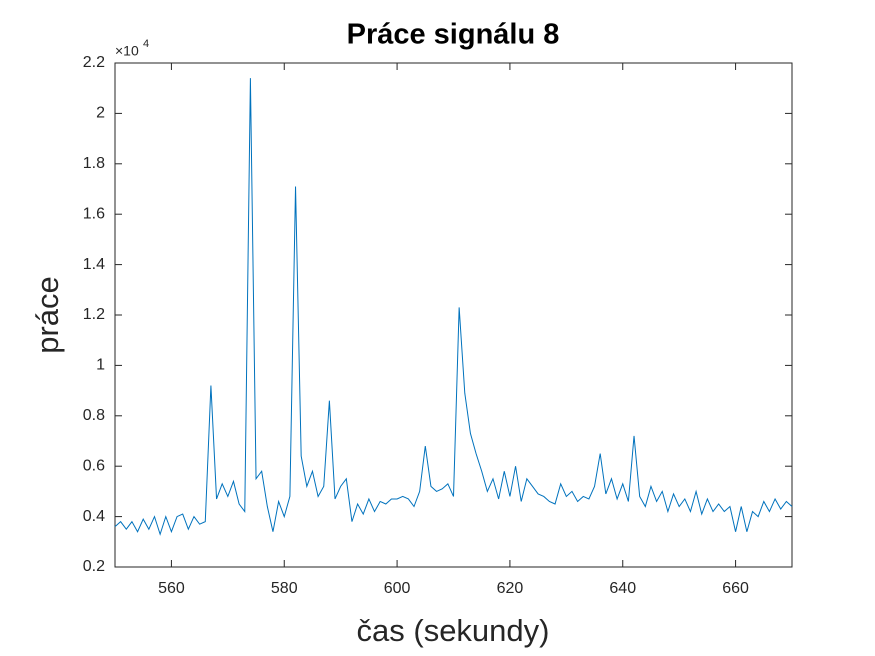  What do you see at coordinates (94, 62) in the screenshot?
I see `y-tick-label: 2.2` at bounding box center [94, 62].